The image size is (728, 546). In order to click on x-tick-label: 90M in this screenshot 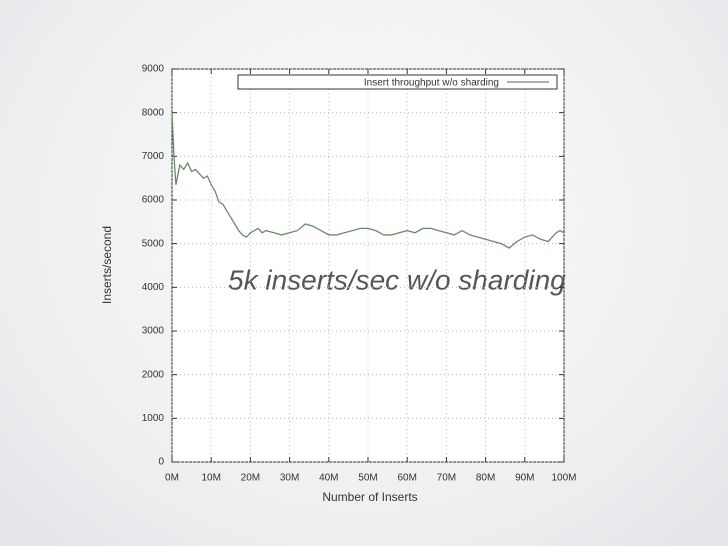, I will do `click(524, 478)`.